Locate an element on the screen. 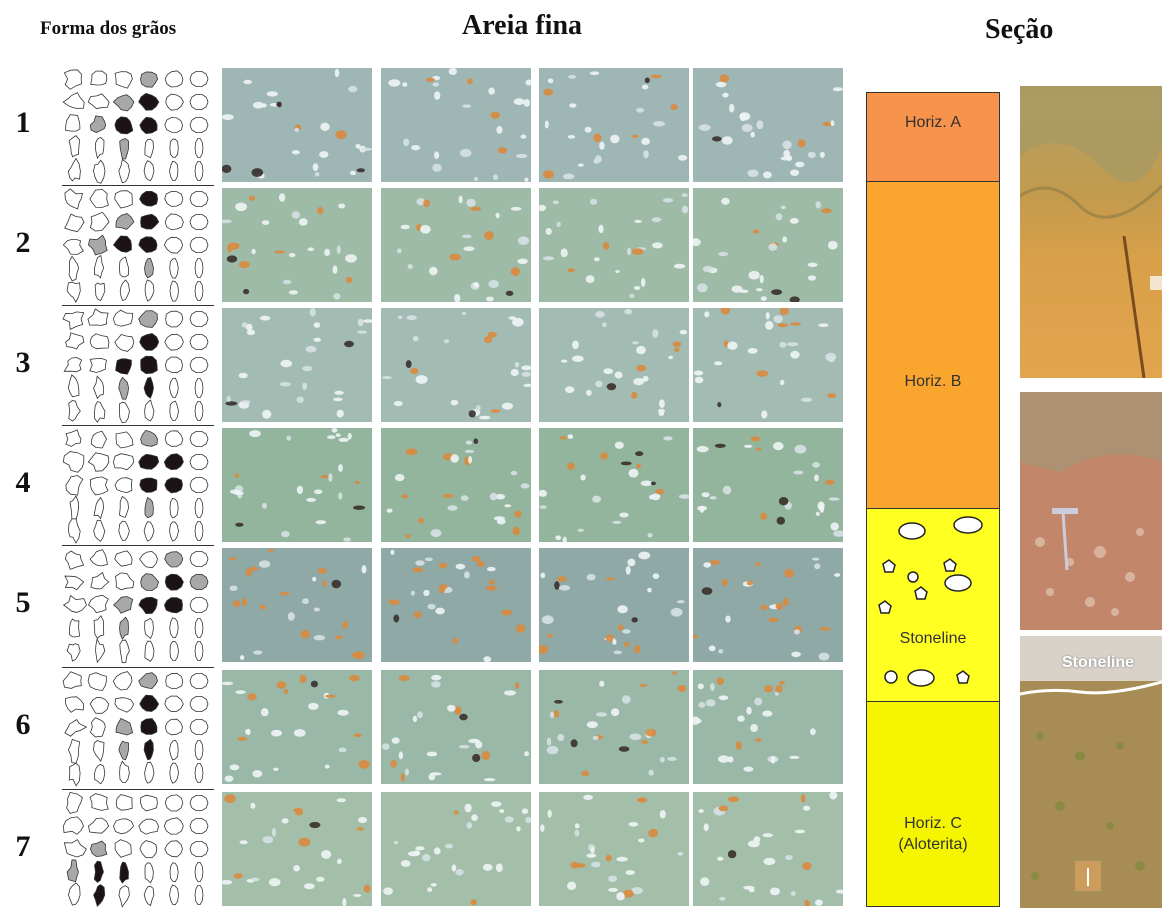  stoneline-label: Stoneline is located at coordinates (933, 638).